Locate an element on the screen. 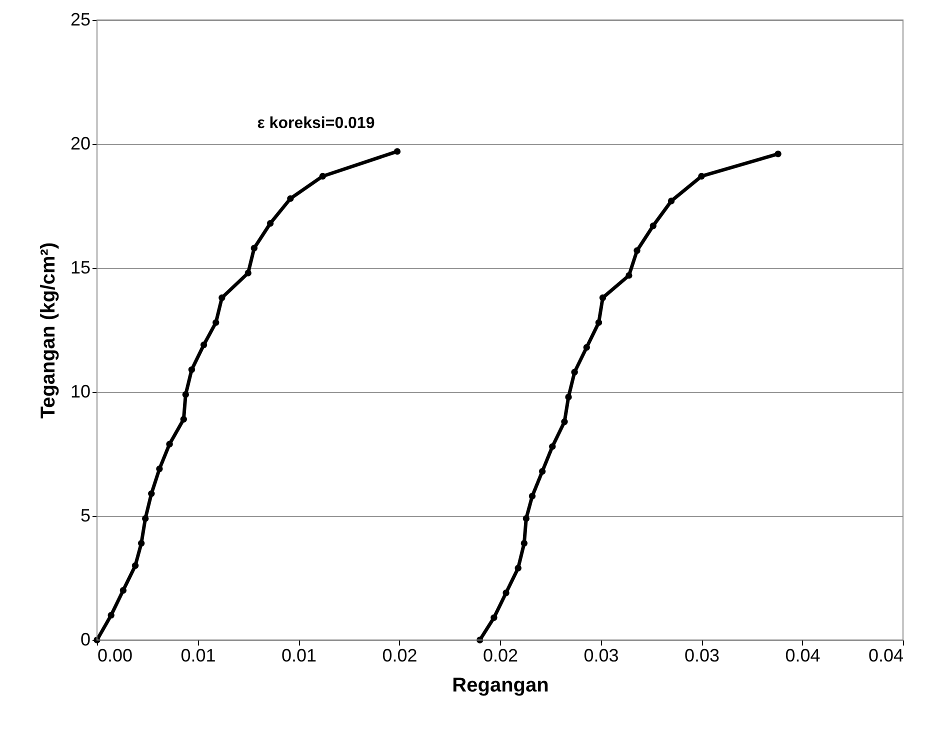 This screenshot has width=939, height=736. y-tick-label: 25 is located at coordinates (80, 20).